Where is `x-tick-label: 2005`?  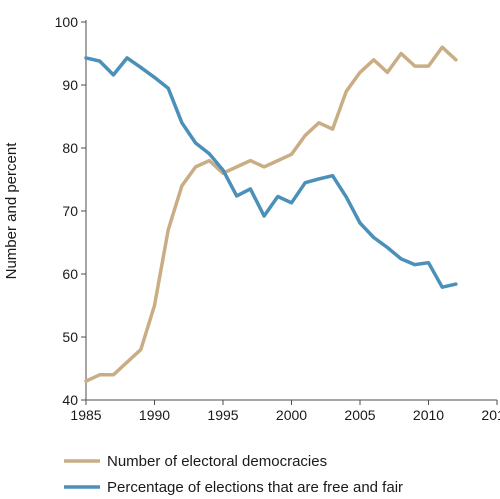 x-tick-label: 2005 is located at coordinates (359, 415).